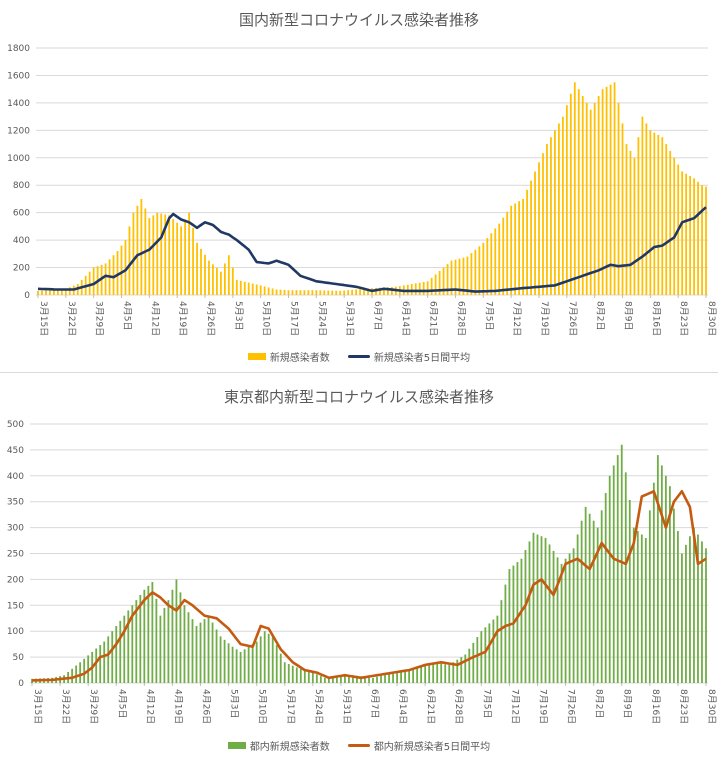  I want to click on x-tick-label: 4月5日, so click(121, 703).